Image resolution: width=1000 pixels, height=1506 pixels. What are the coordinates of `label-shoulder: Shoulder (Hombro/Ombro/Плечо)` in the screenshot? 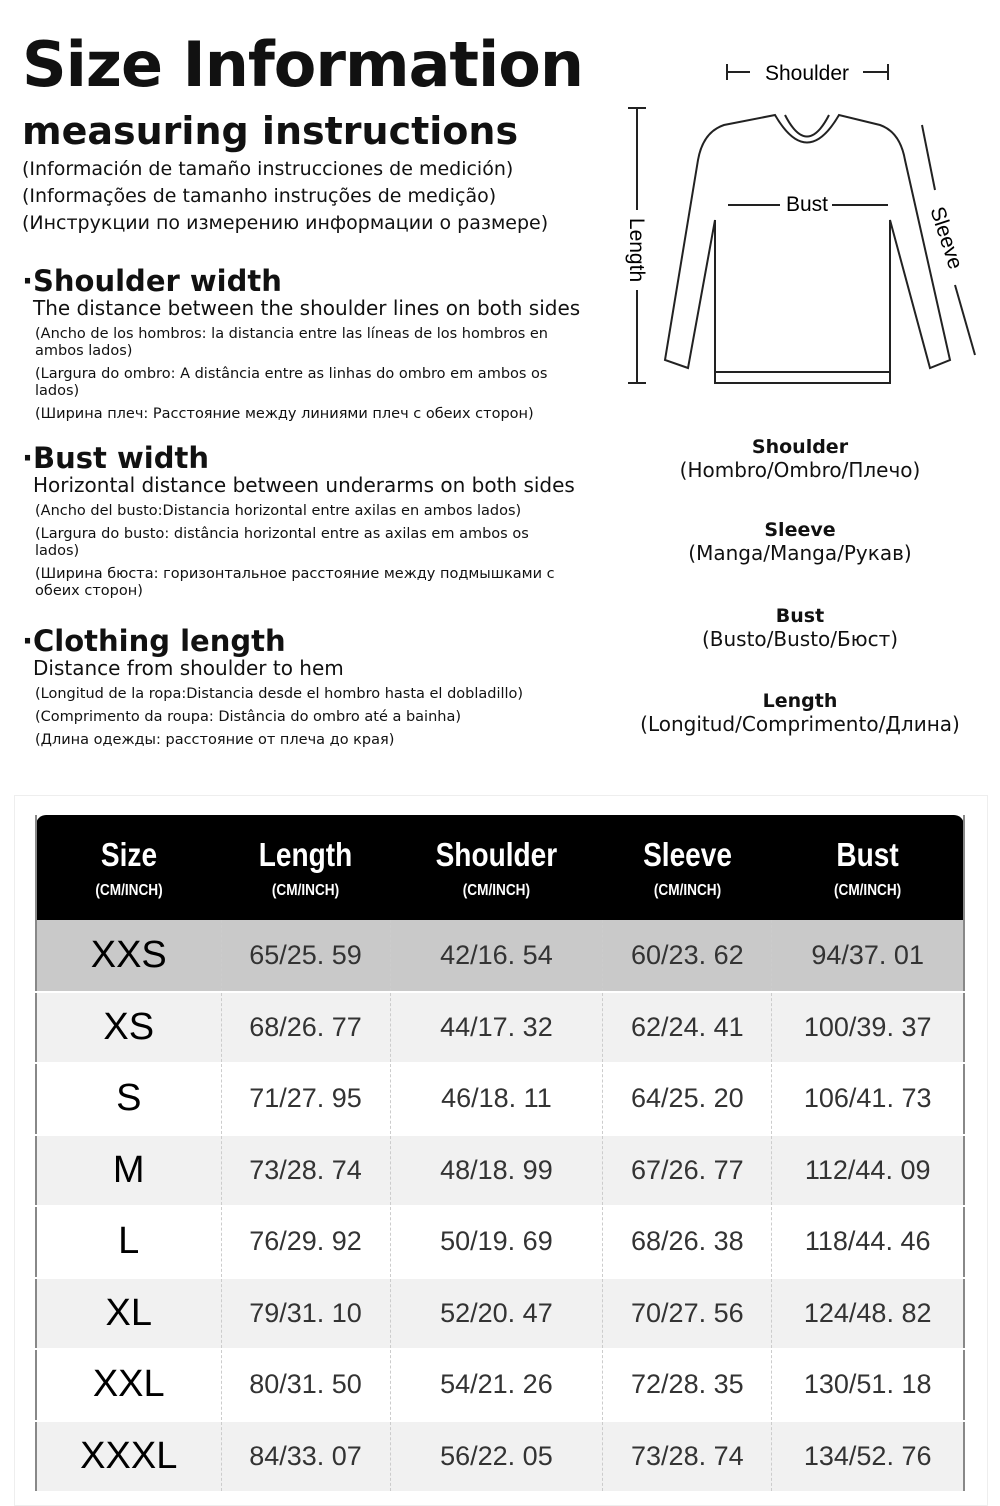 It's located at (800, 459).